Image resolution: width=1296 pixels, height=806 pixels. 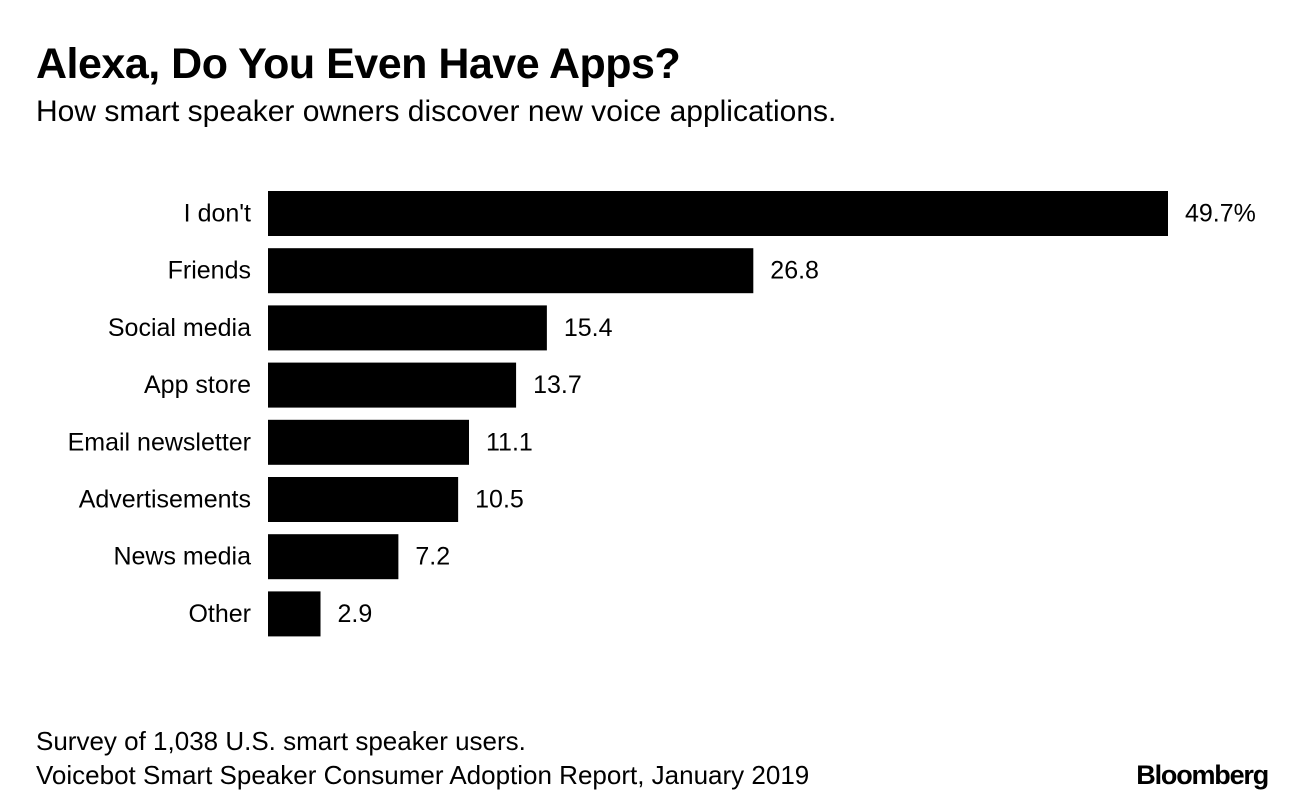 What do you see at coordinates (197, 385) in the screenshot?
I see `category-label: App store` at bounding box center [197, 385].